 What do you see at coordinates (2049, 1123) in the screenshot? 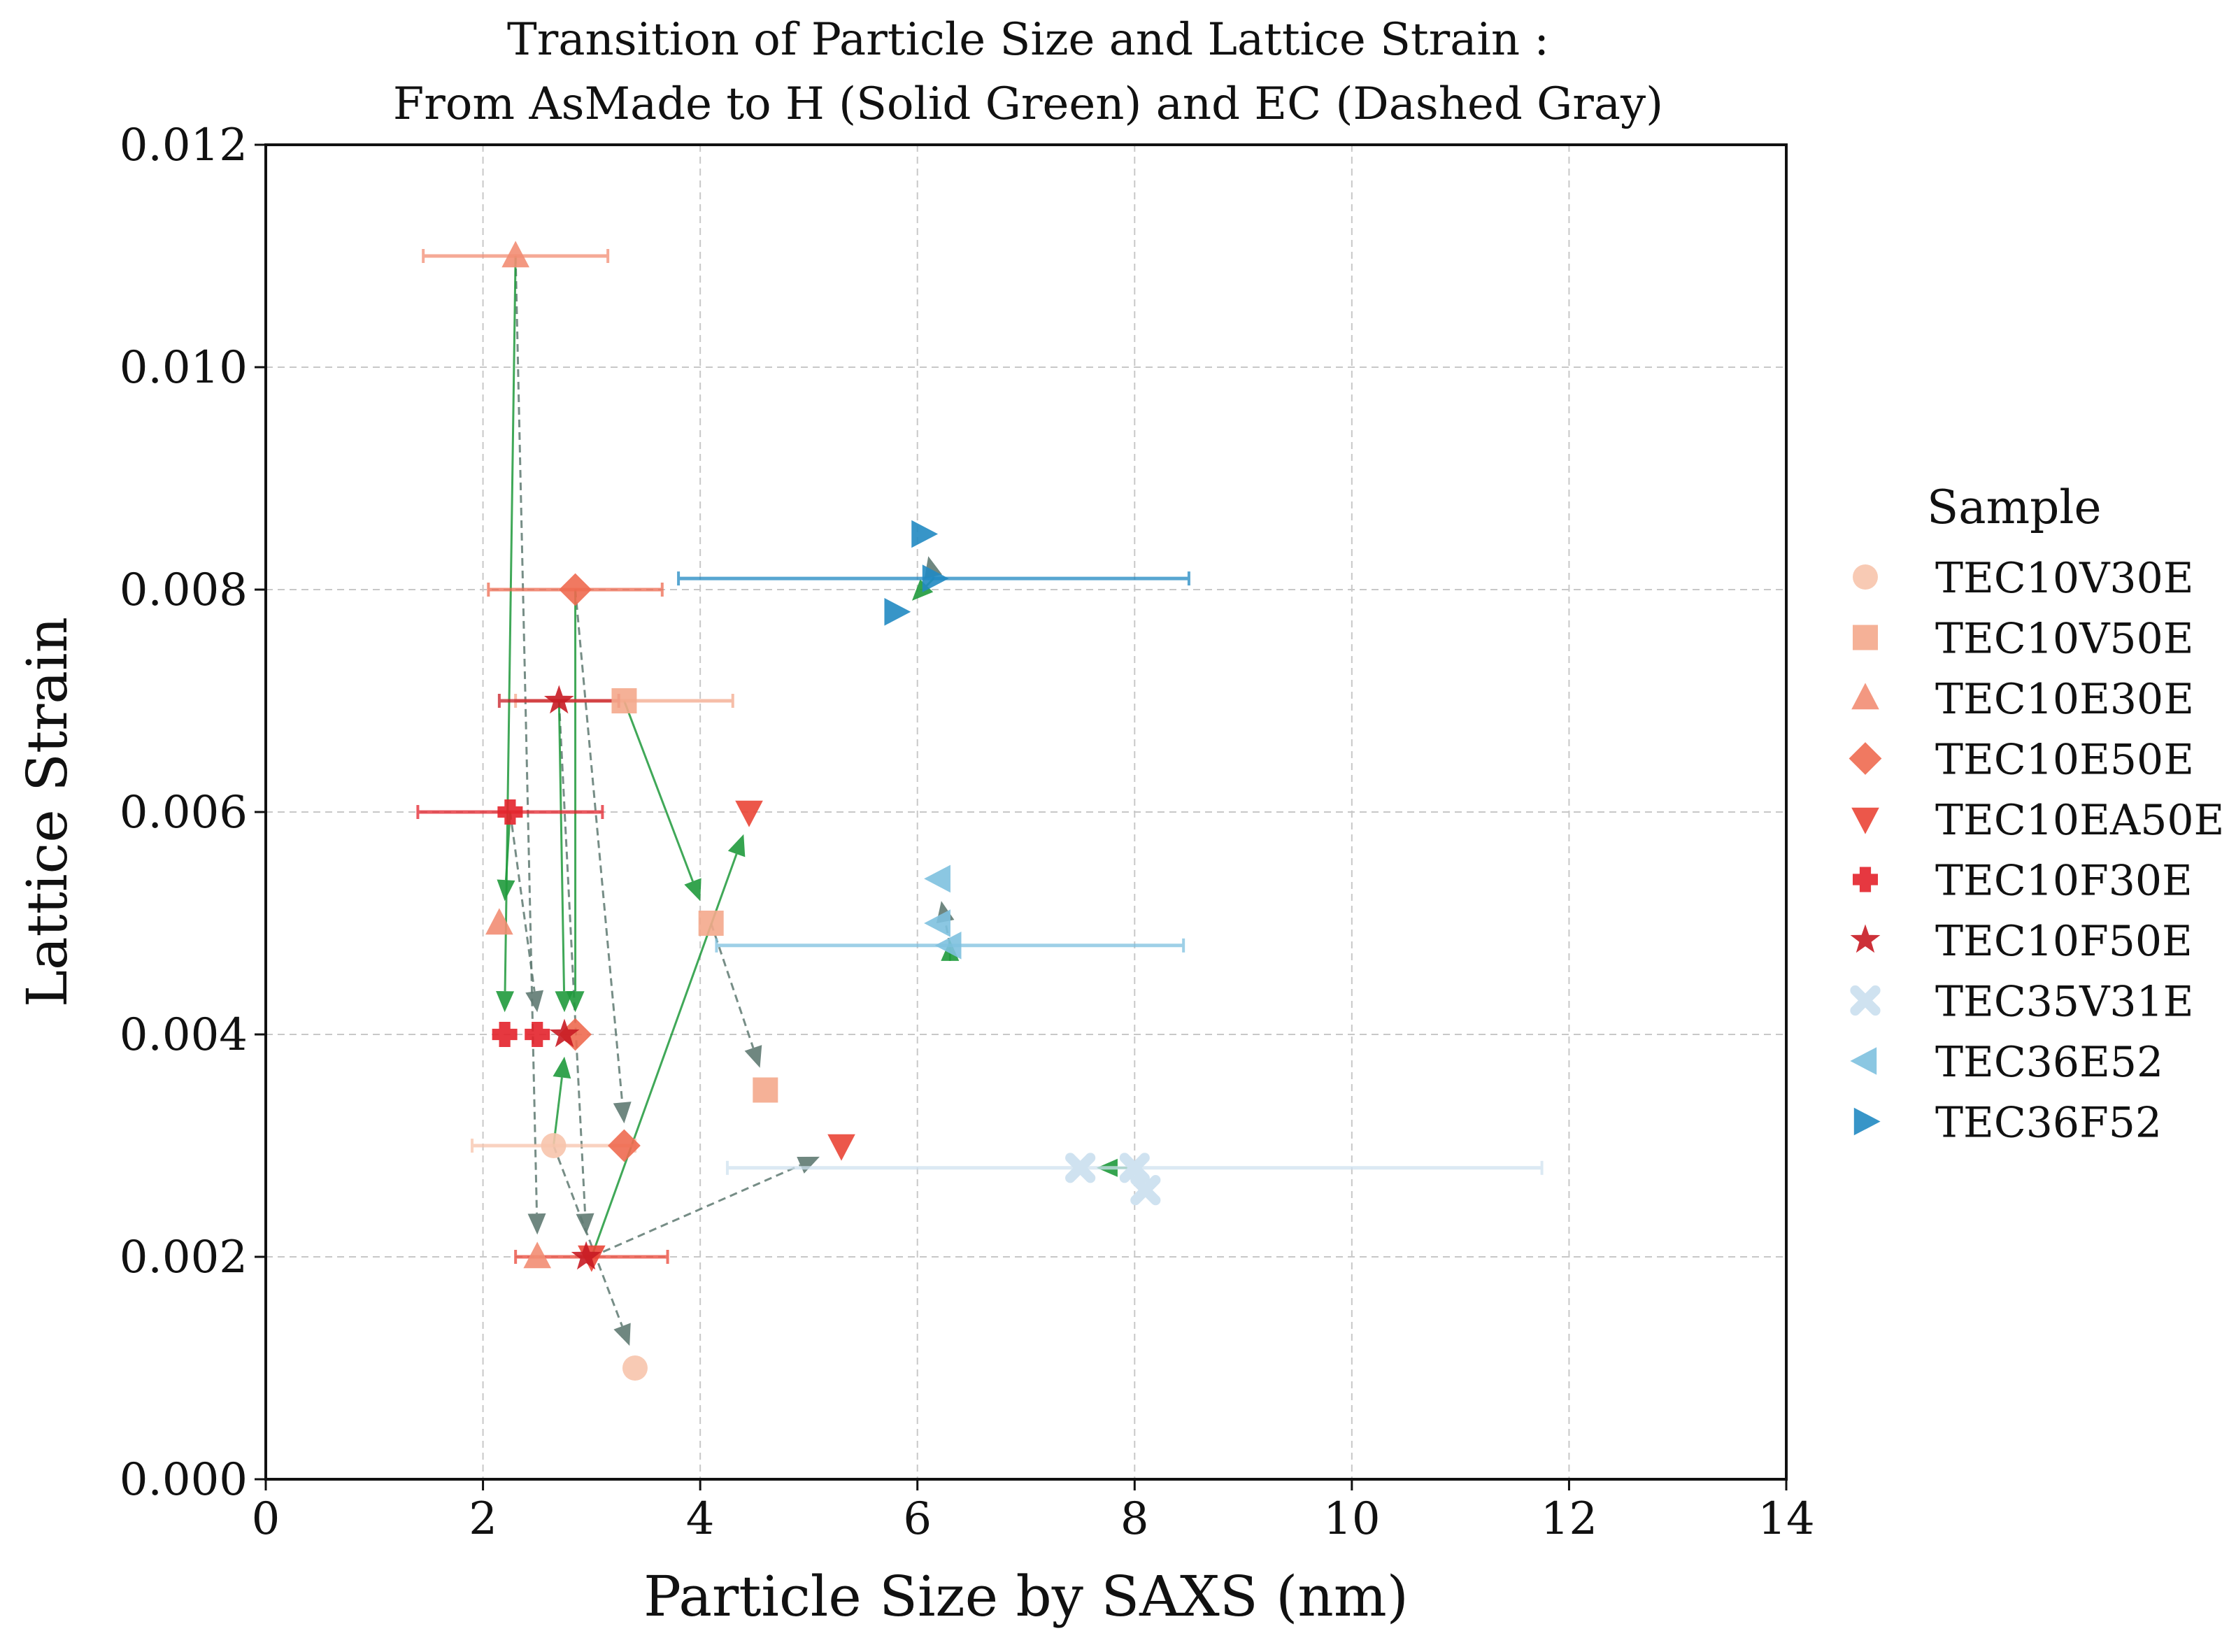
I see `legend-label: TEC36F52` at bounding box center [2049, 1123].